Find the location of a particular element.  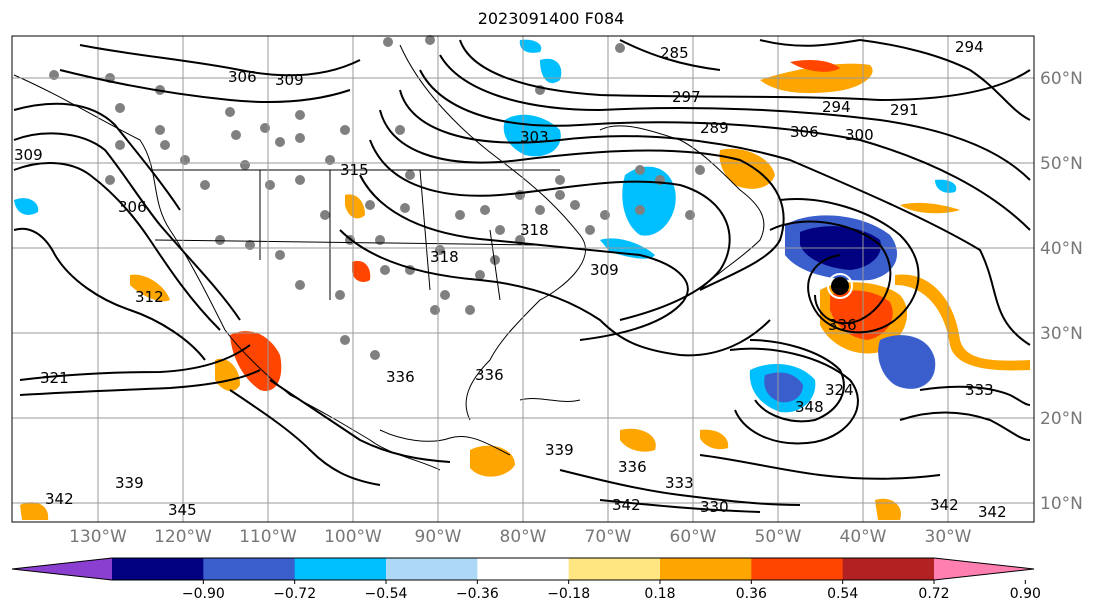

contour-label: 348 is located at coordinates (809, 407).